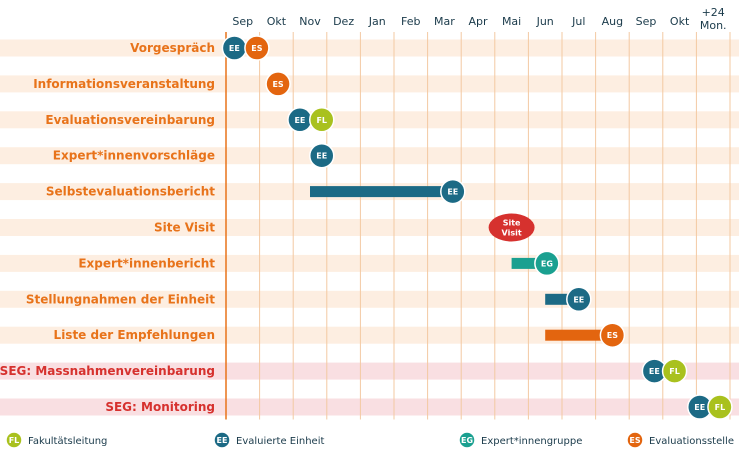 This screenshot has height=456, width=739. I want to click on legend-label: Fakultätsleitung, so click(67, 441).